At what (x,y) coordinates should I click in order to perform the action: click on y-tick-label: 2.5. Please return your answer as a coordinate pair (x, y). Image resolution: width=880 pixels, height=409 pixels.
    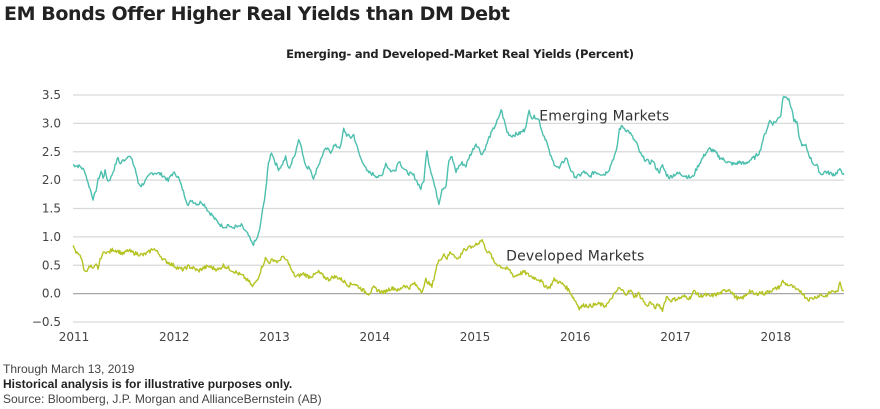
    Looking at the image, I should click on (51, 152).